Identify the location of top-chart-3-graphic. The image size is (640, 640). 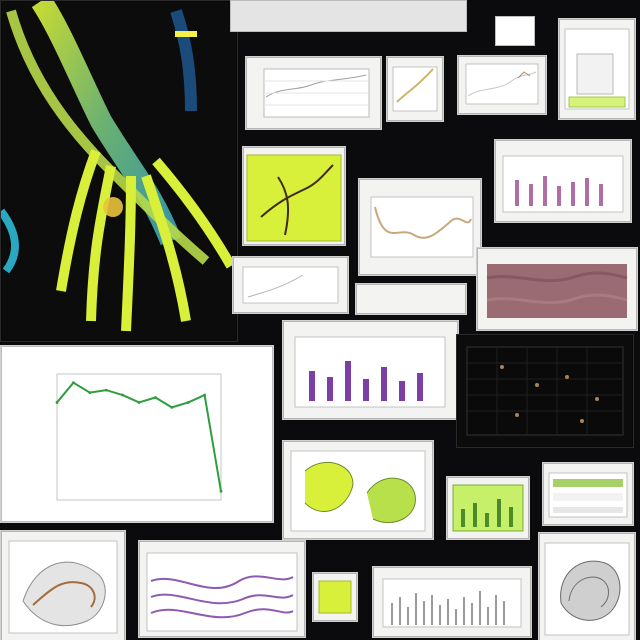
(502, 84).